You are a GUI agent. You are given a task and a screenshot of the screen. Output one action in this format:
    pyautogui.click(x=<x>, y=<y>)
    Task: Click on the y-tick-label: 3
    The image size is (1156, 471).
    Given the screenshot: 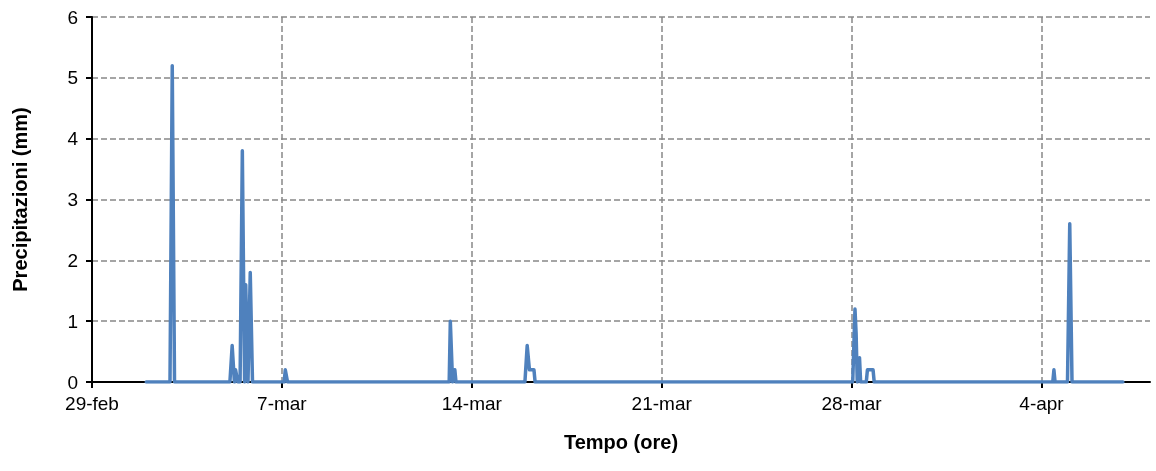 What is the action you would take?
    pyautogui.click(x=72, y=199)
    